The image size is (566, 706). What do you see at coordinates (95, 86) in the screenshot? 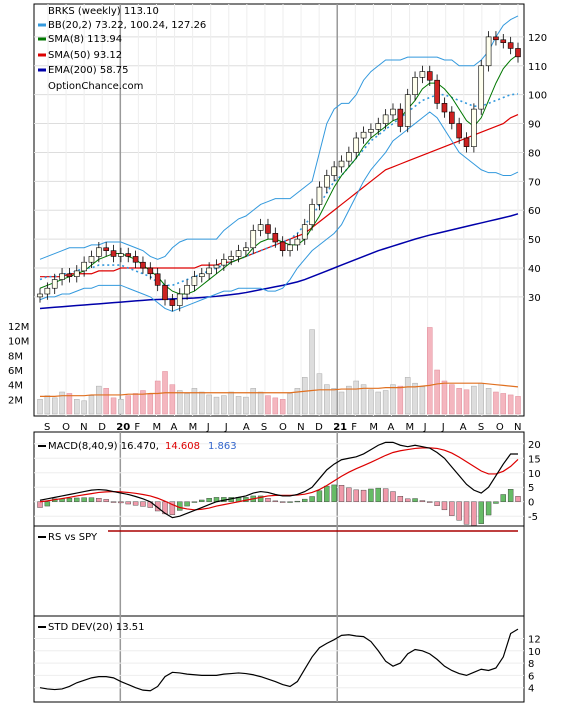
I see `legend-source: OptionChance.com` at bounding box center [95, 86].